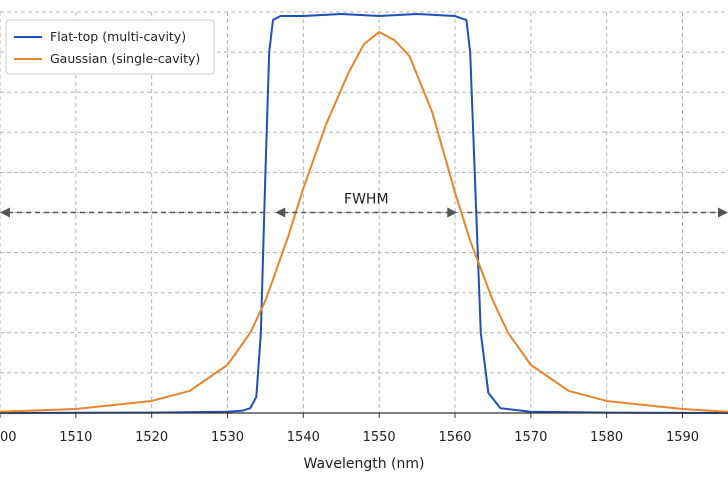 Image resolution: width=728 pixels, height=485 pixels. I want to click on x-tick-label-9: 1590, so click(682, 437).